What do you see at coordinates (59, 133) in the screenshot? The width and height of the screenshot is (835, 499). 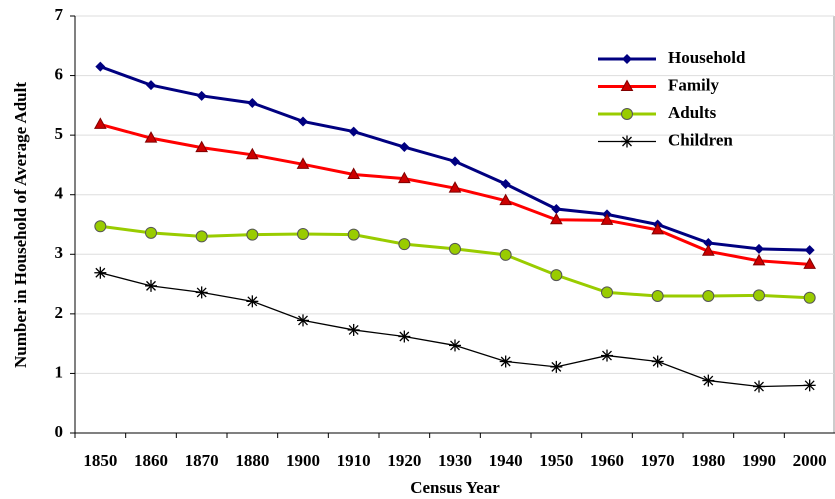 I see `y-tick-label: 5` at bounding box center [59, 133].